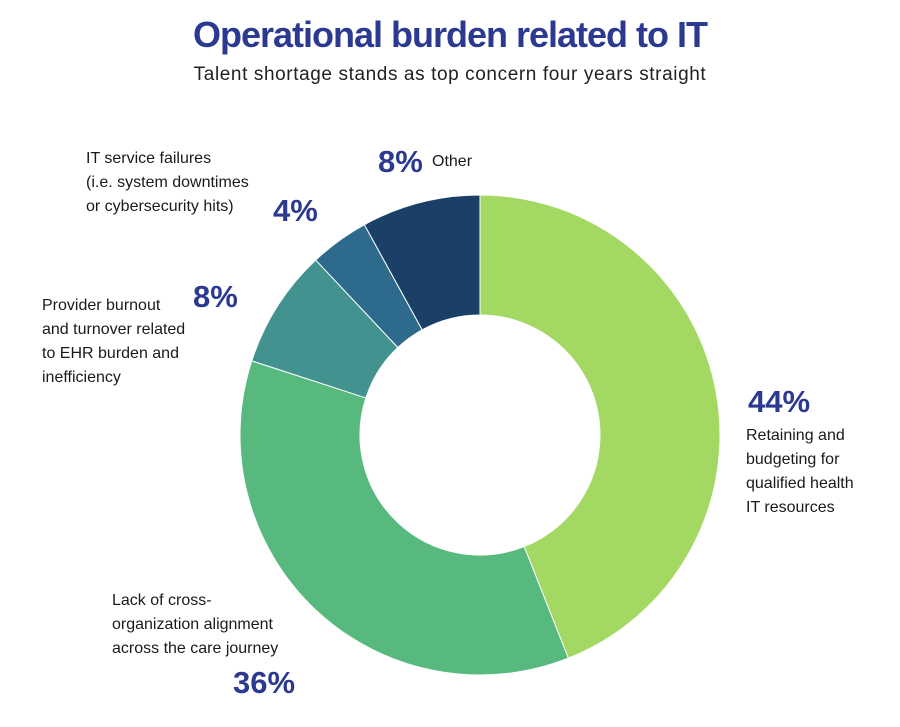  What do you see at coordinates (450, 34) in the screenshot?
I see `chart-title: Operational burden related to IT` at bounding box center [450, 34].